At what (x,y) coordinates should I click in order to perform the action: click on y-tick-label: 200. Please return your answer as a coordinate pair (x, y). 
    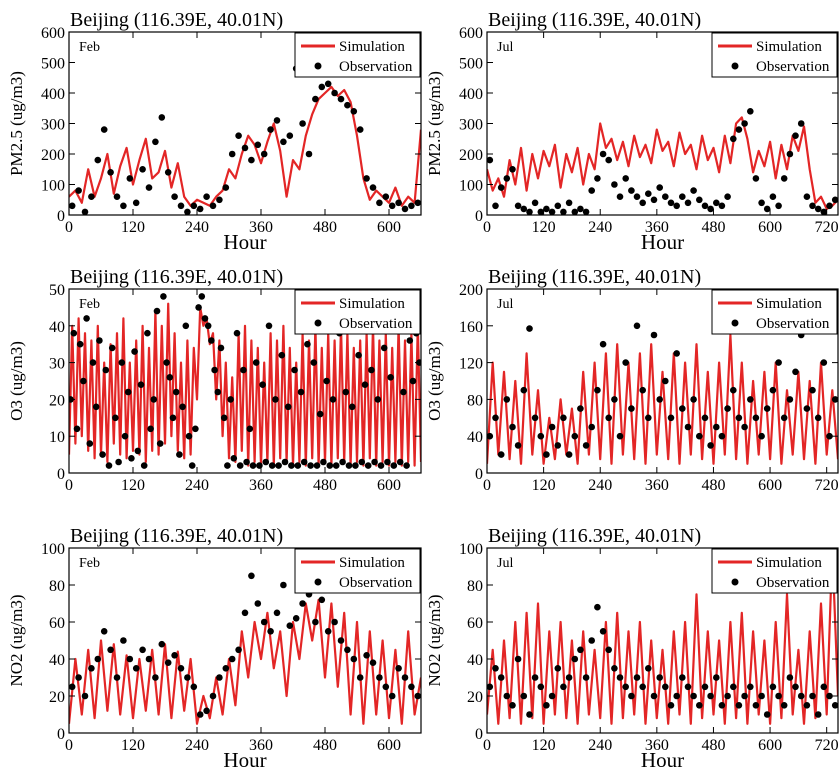
    Looking at the image, I should click on (53, 155).